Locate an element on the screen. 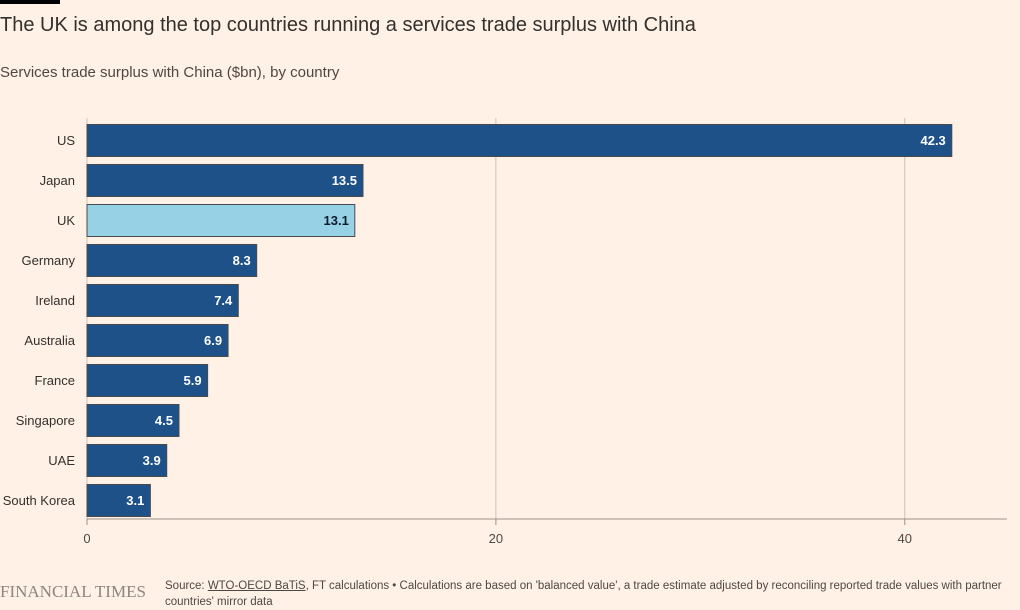 The width and height of the screenshot is (1020, 610). bar-south-korea is located at coordinates (118, 500).